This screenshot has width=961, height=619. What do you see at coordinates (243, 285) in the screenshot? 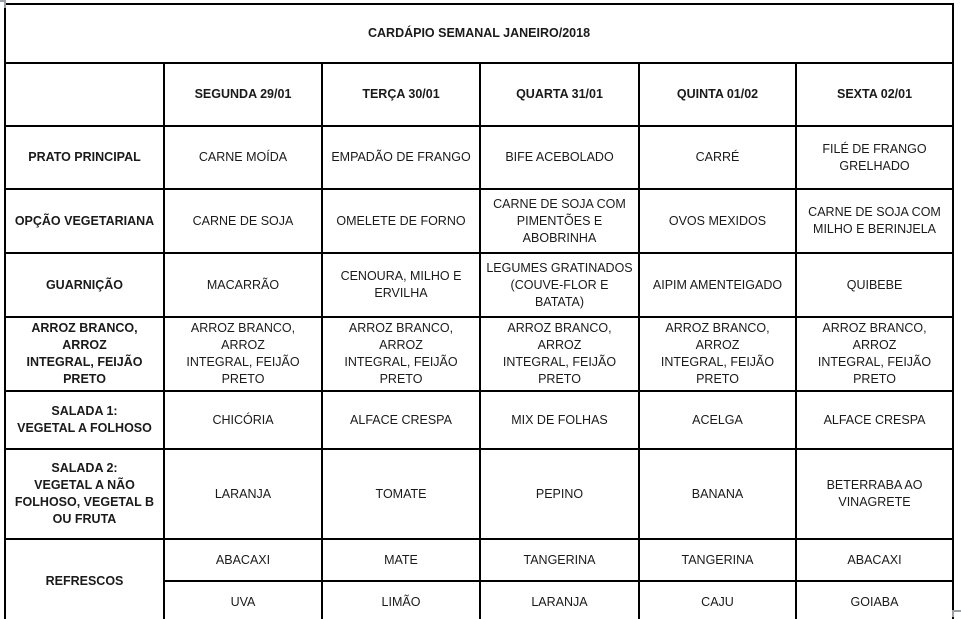
I see `menu-cell: MACARRÃO` at bounding box center [243, 285].